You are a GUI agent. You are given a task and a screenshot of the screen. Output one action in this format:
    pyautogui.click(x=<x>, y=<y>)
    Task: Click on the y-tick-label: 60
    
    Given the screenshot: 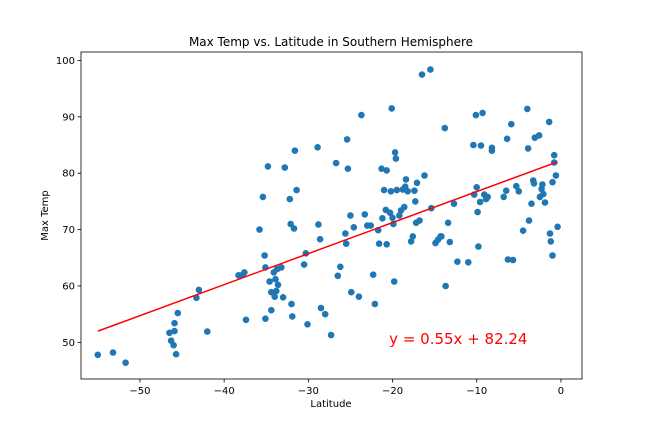 What is the action you would take?
    pyautogui.click(x=68, y=286)
    